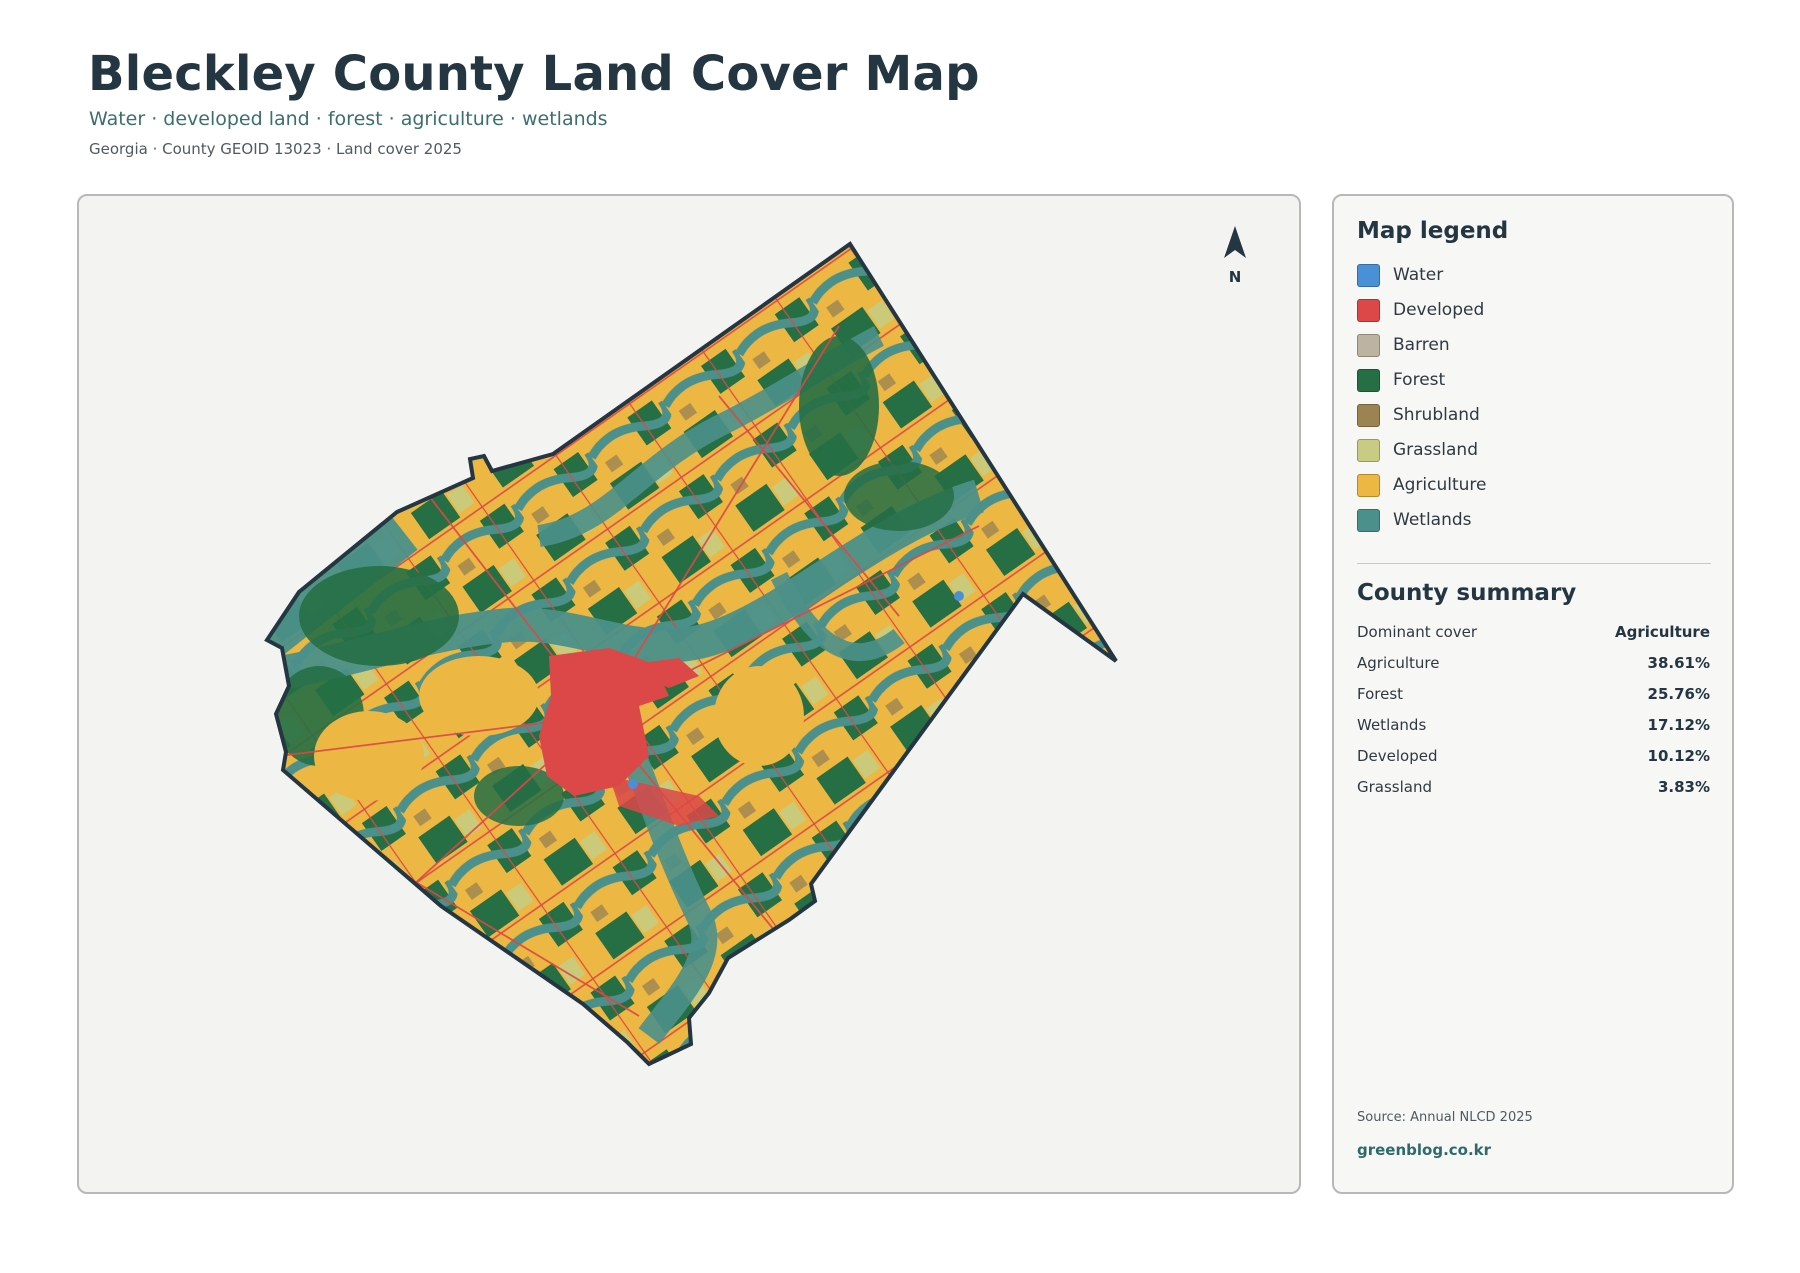 Image resolution: width=1800 pixels, height=1273 pixels. I want to click on legend-item-water: Water, so click(1400, 275).